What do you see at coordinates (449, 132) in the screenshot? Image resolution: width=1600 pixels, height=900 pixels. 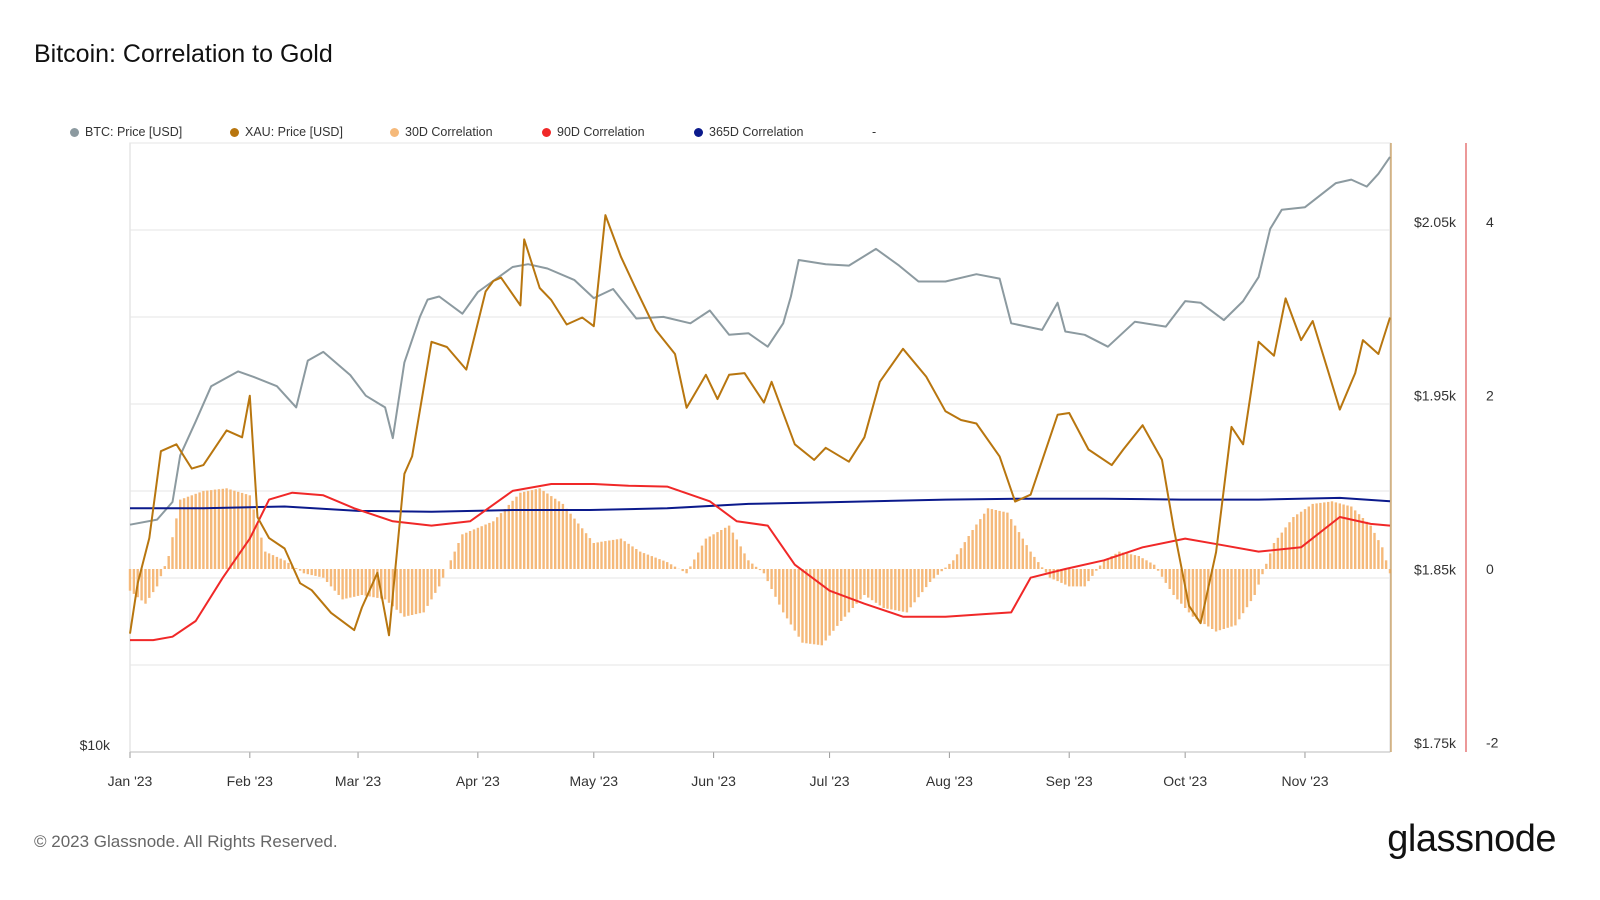 I see `legend-label-30d: 30D Correlation` at bounding box center [449, 132].